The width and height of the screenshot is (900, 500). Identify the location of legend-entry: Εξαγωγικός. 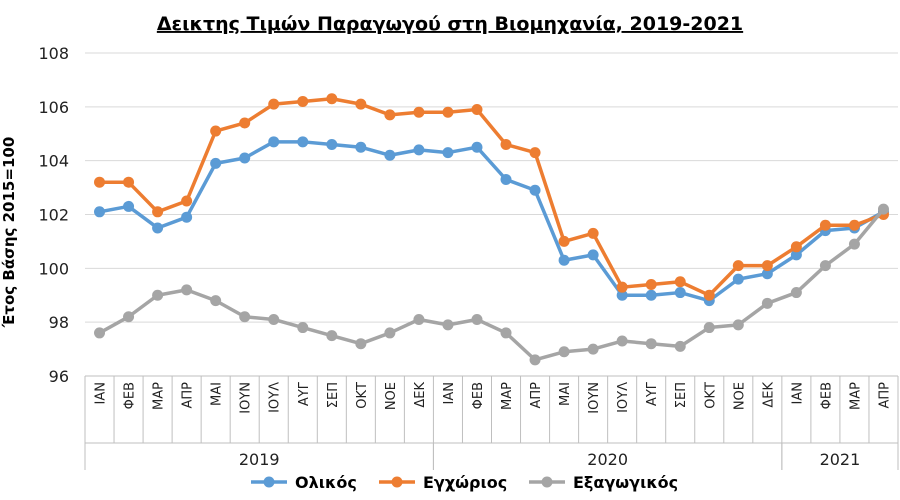
(603, 482).